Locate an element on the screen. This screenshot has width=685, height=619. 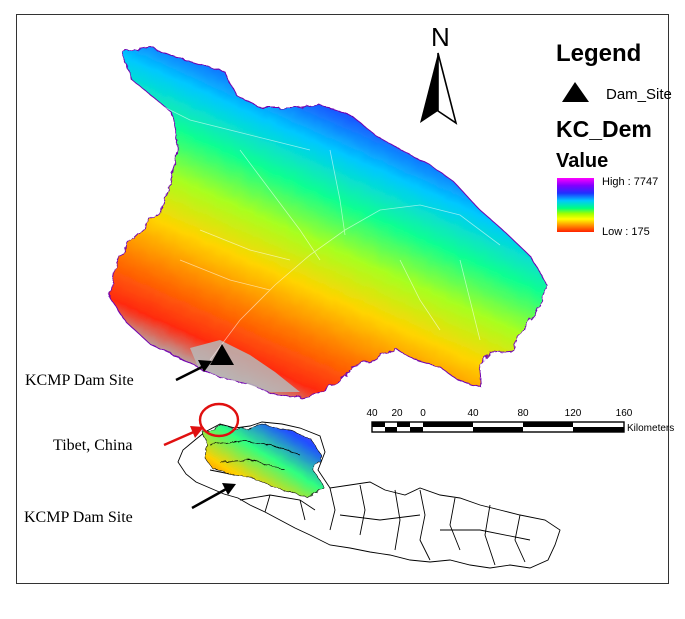
scale-tick-label: 0 is located at coordinates (423, 413).